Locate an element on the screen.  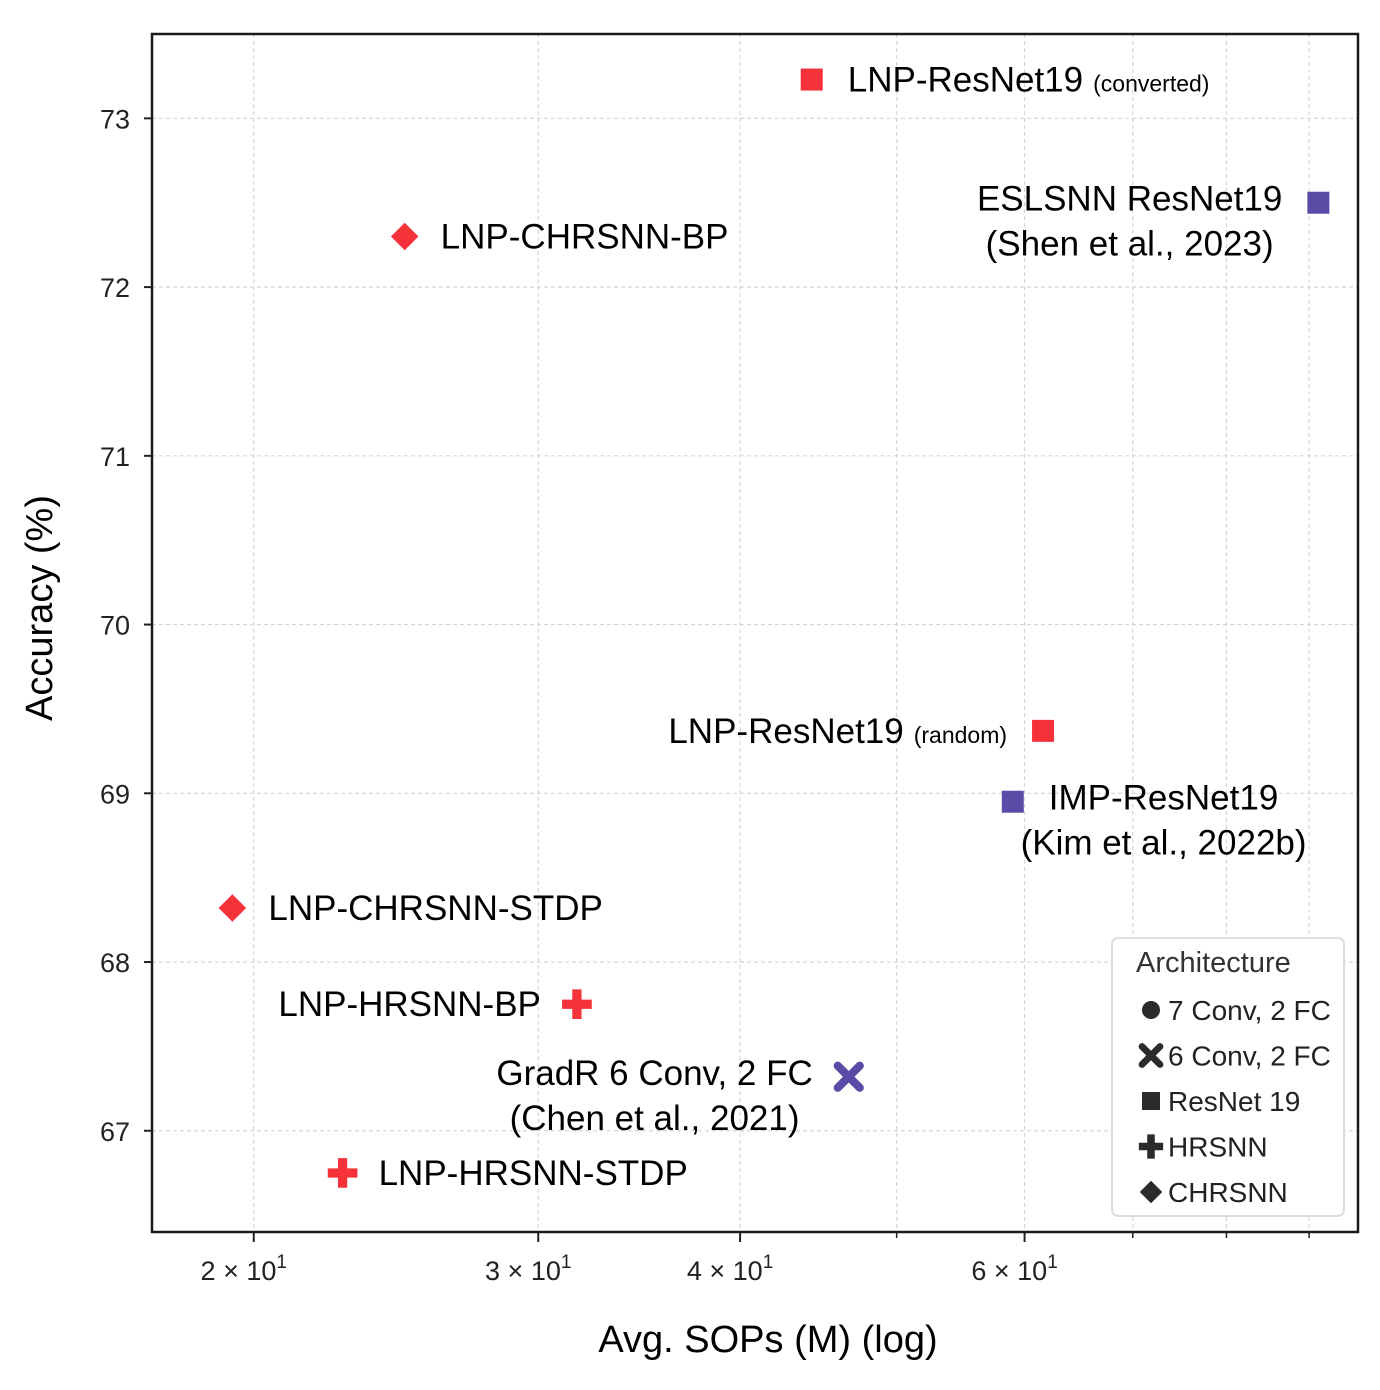
legend-marker-diamond is located at coordinates (1151, 1192).